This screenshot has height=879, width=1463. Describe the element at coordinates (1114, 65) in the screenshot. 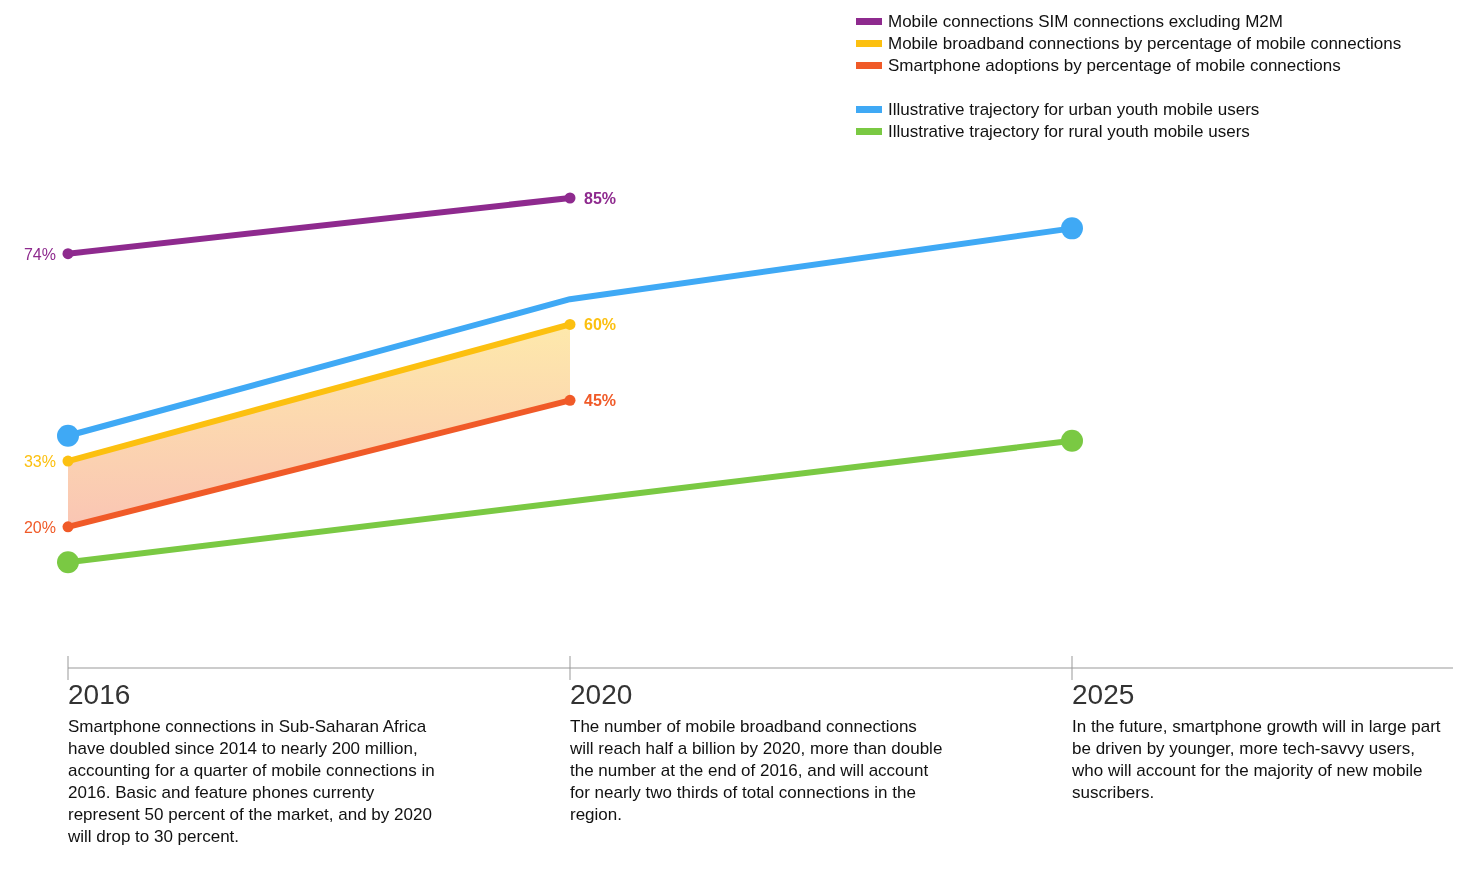

I see `legend-label: Smartphone adoptions by percentage of mobile connections` at that location.